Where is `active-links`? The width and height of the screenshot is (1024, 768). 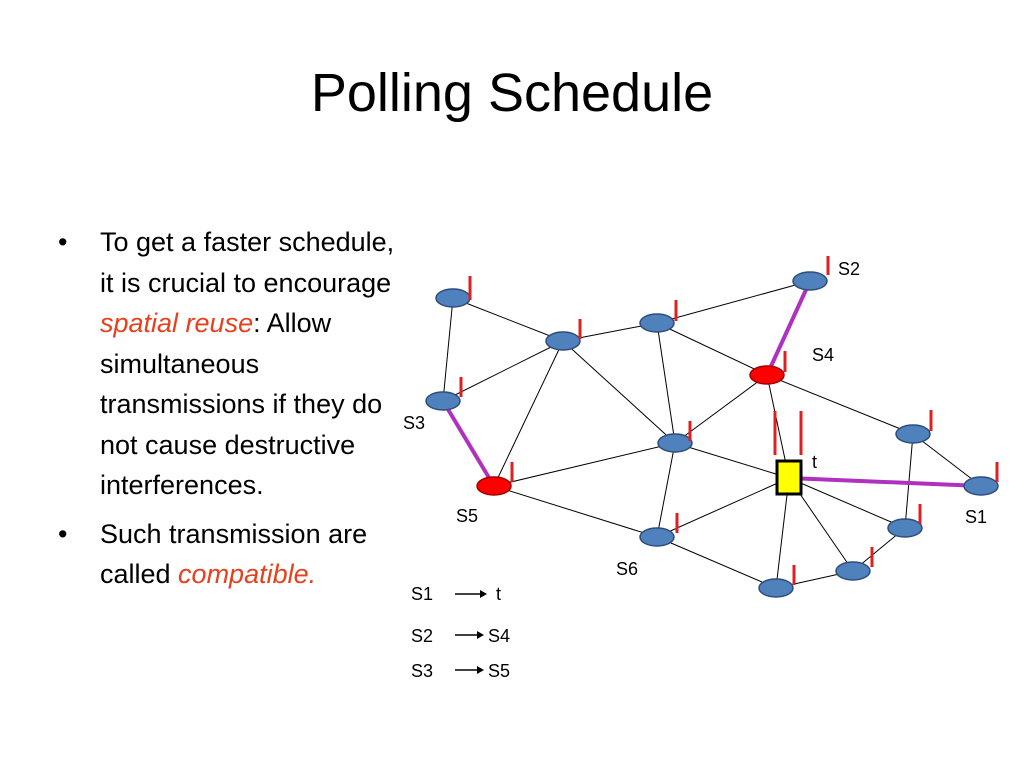 active-links is located at coordinates (711, 384).